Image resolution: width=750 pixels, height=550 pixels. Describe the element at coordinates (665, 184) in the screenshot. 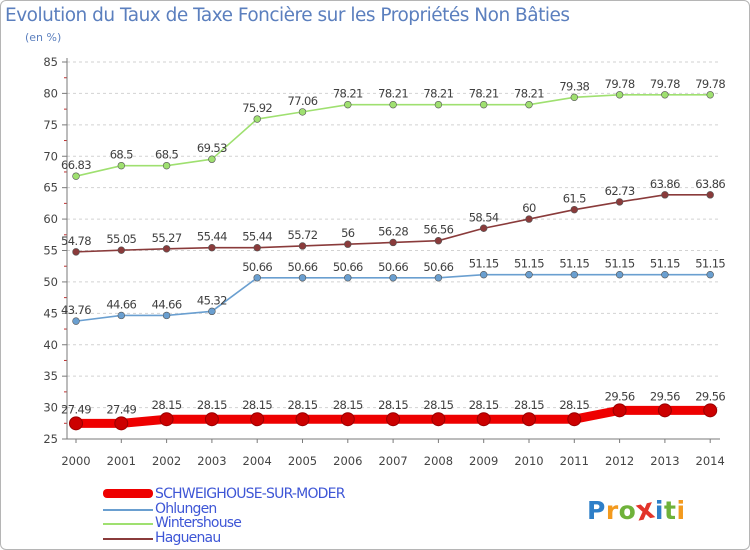

I see `data-label: 63.86` at that location.